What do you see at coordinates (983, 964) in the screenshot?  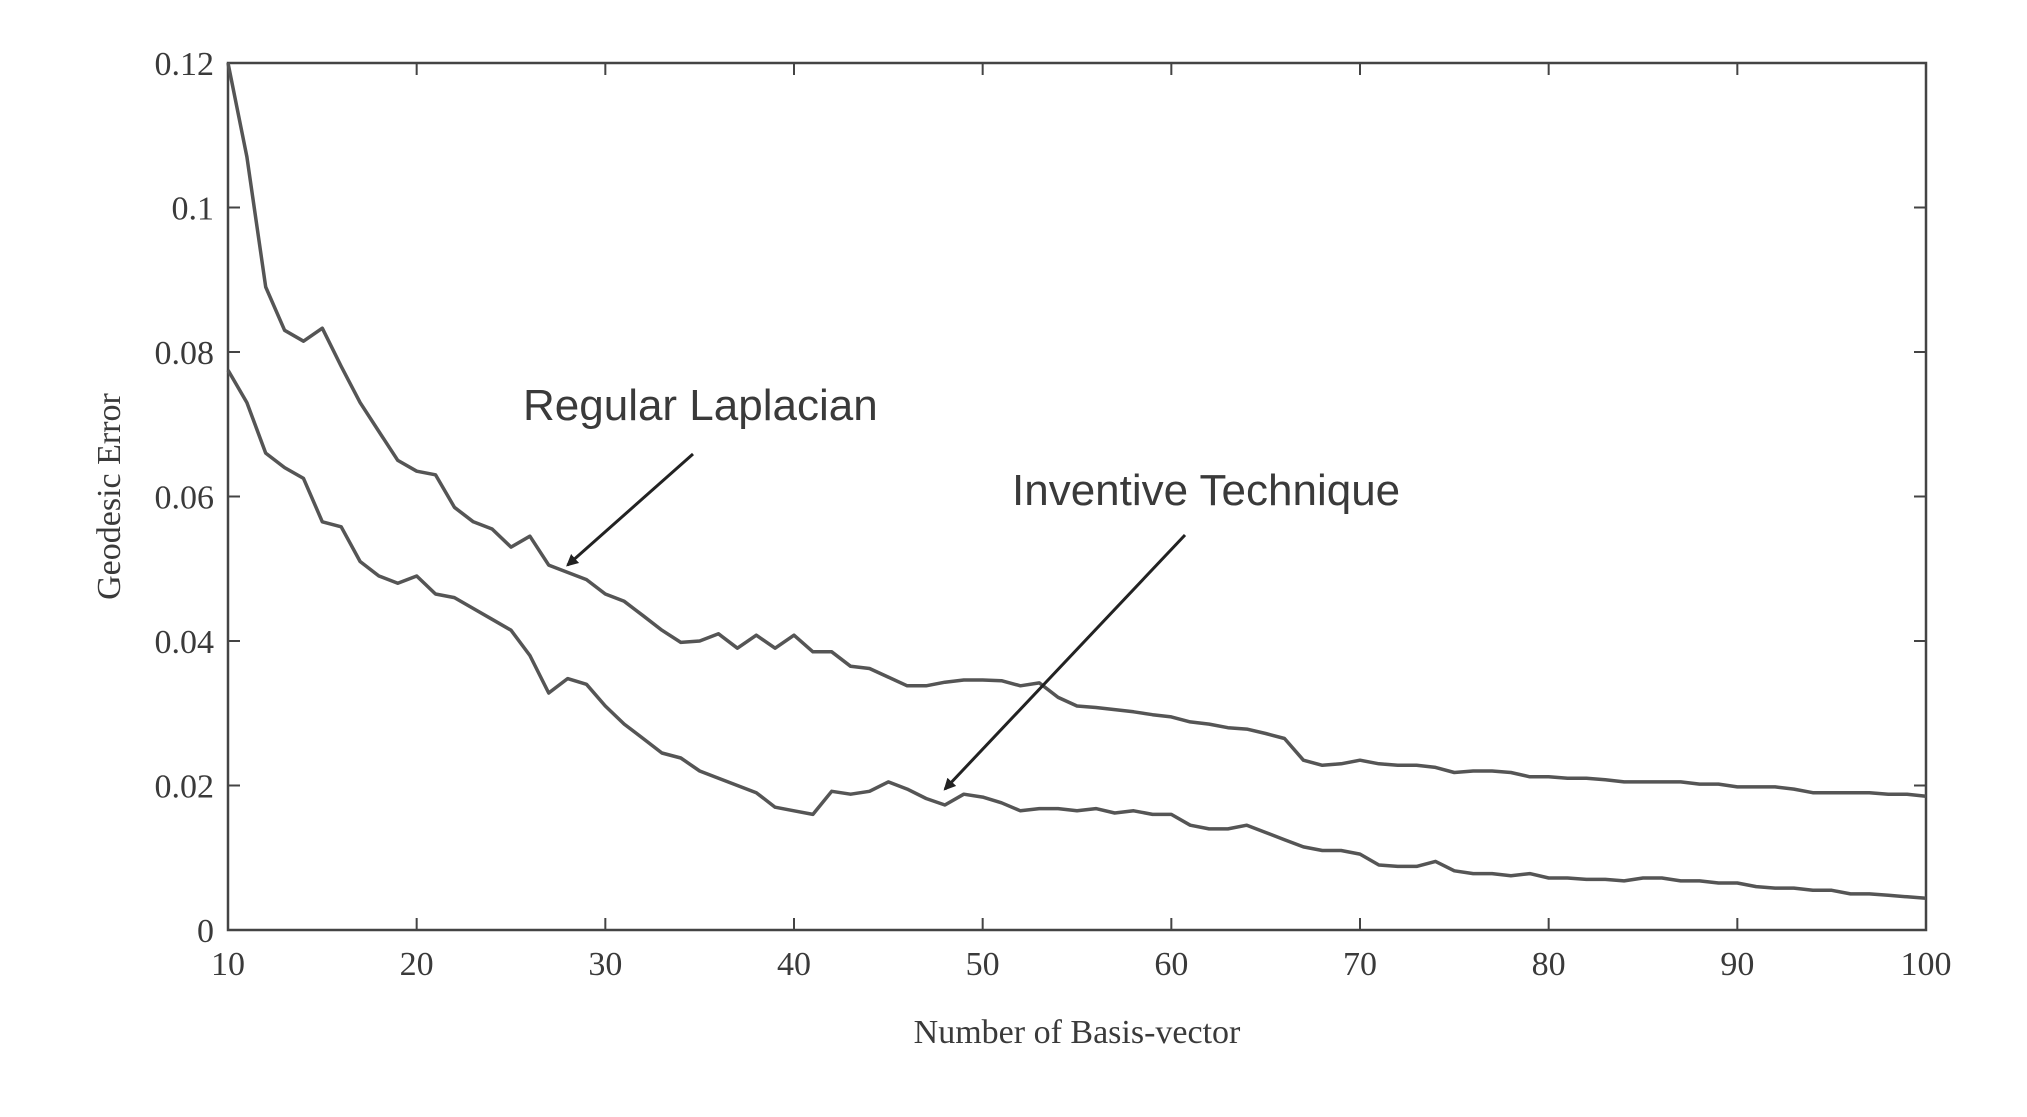 I see `x-tick-label: 50` at bounding box center [983, 964].